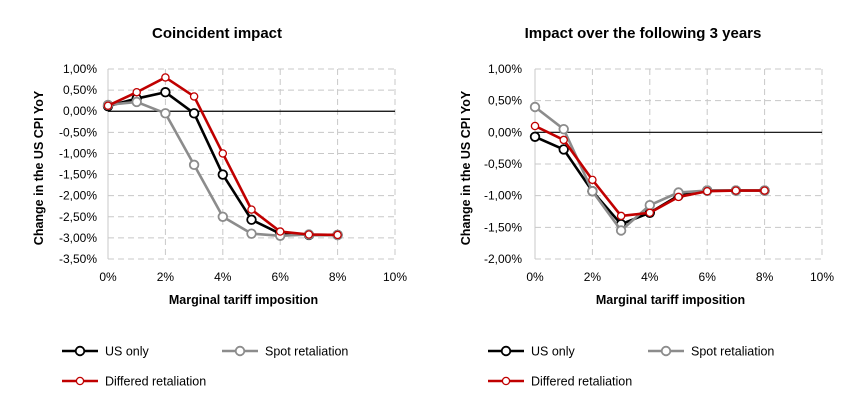 This screenshot has width=846, height=408. I want to click on chart-title: Coincident impact, so click(217, 33).